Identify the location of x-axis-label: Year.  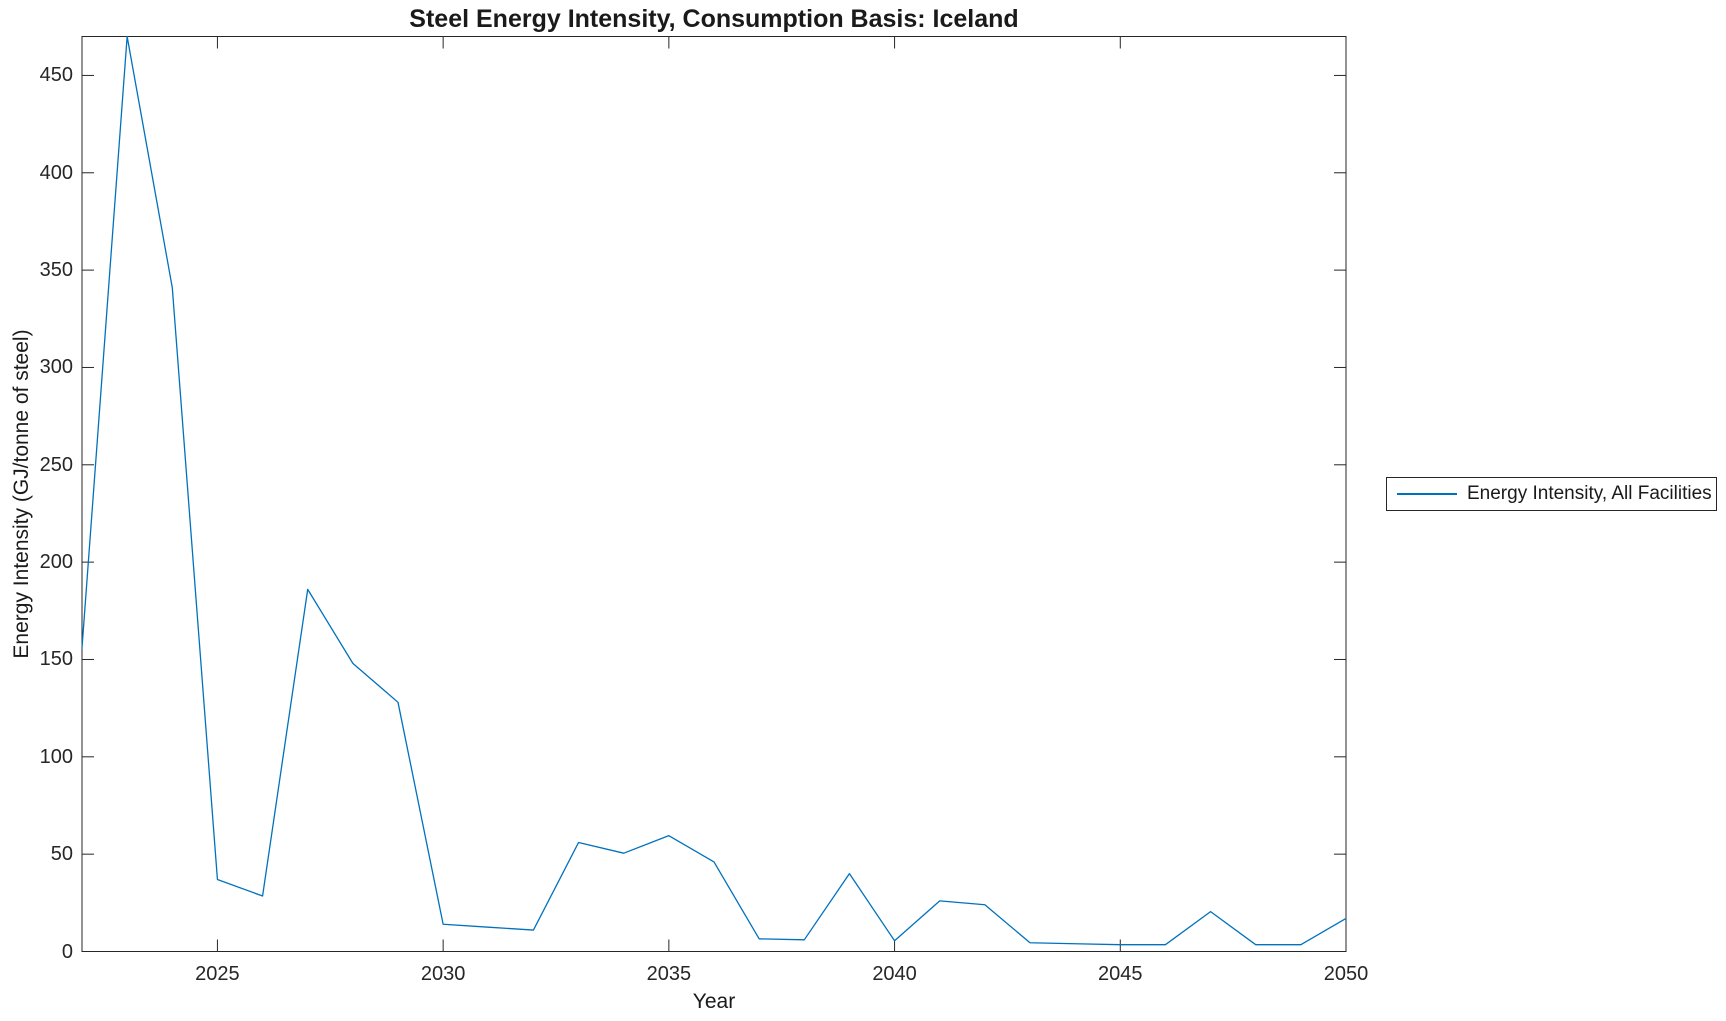
(714, 1001).